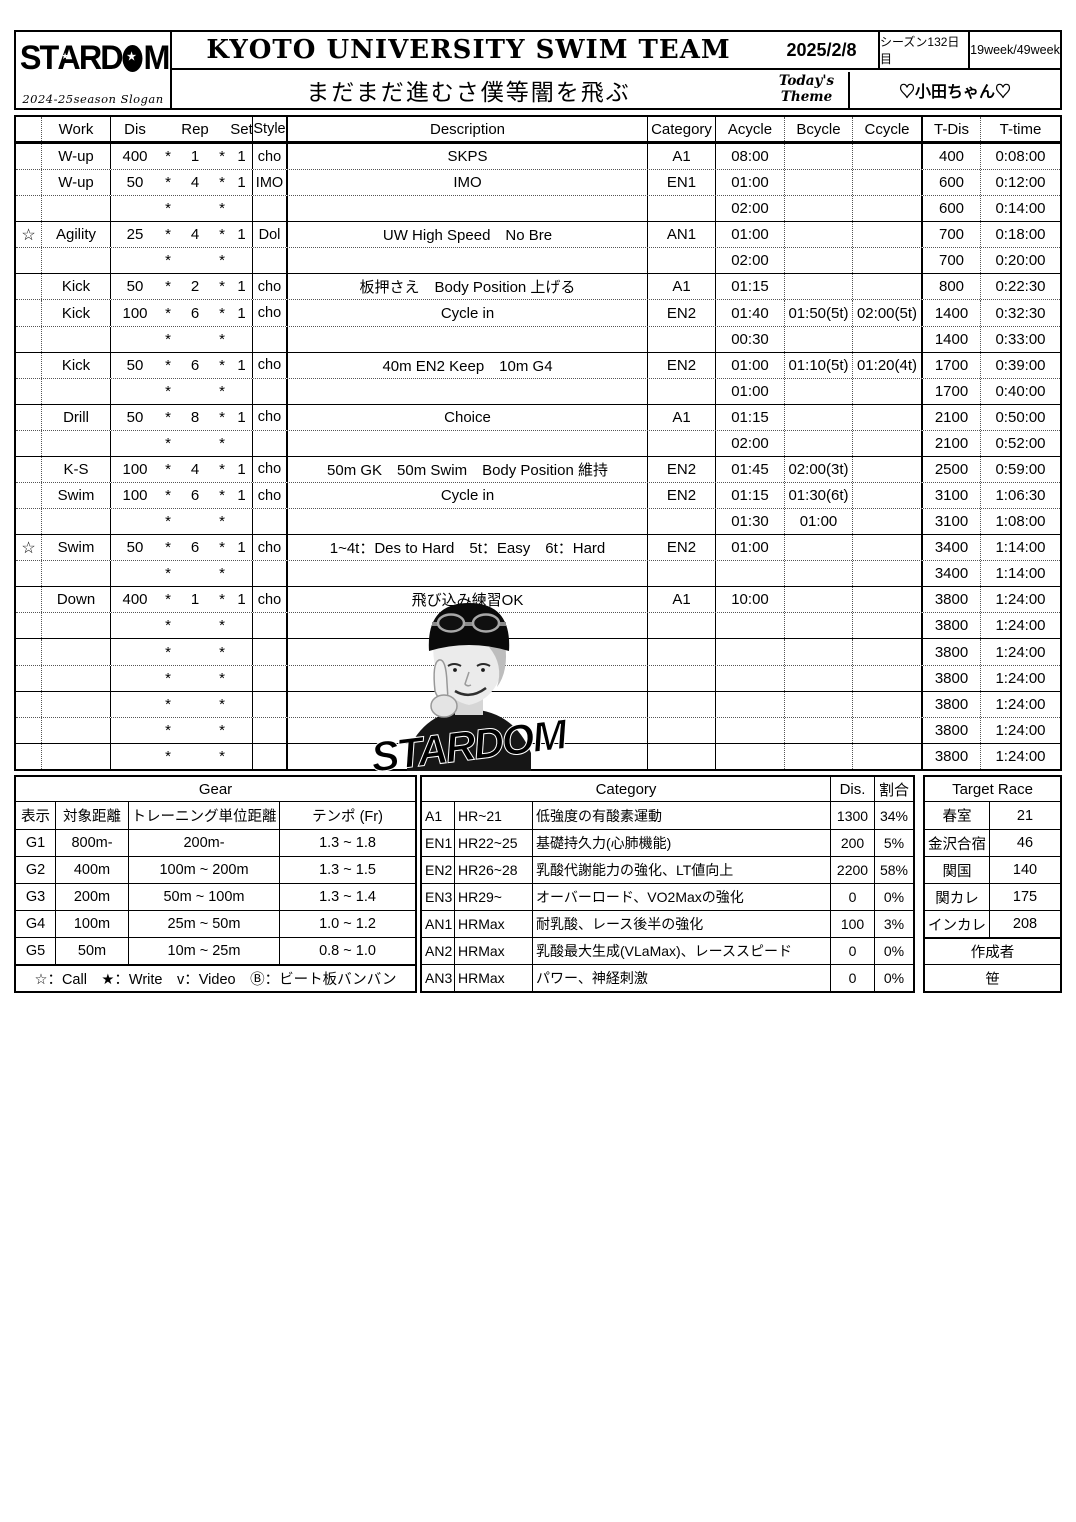  Describe the element at coordinates (667, 815) in the screenshot. I see `category-row: A1 HR~21 低強度の有酸素運動 1300 34%` at that location.